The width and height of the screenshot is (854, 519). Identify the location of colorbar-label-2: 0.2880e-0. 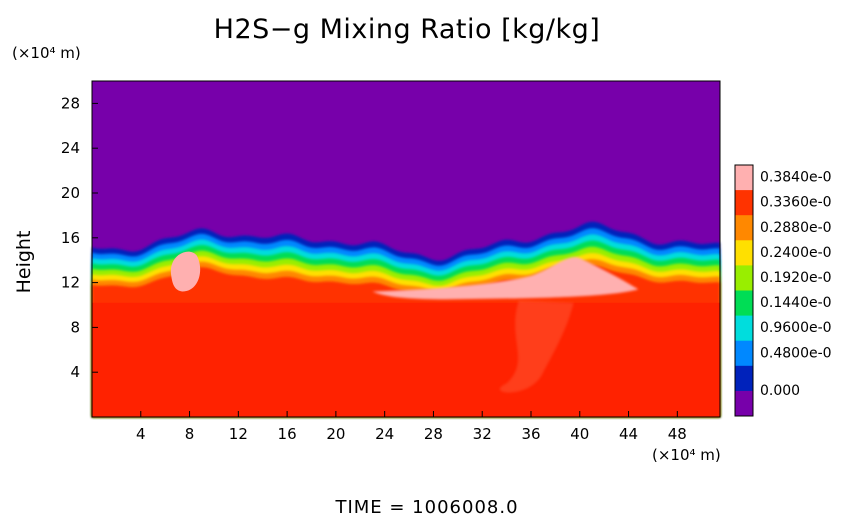
(796, 228).